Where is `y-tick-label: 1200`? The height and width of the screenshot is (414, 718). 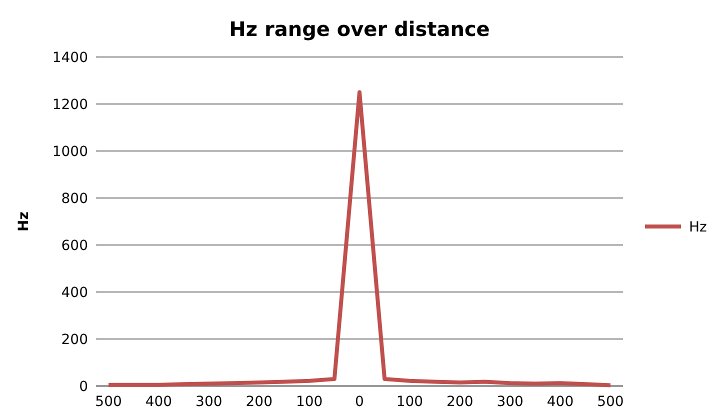
y-tick-label: 1200 is located at coordinates (70, 104).